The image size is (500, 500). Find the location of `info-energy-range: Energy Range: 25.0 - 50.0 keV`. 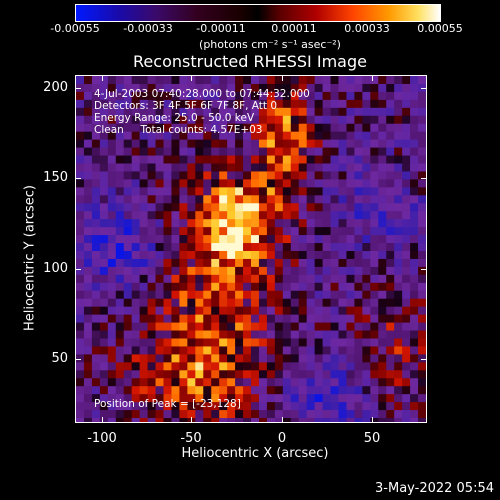

info-energy-range: Energy Range: 25.0 - 50.0 keV is located at coordinates (174, 118).